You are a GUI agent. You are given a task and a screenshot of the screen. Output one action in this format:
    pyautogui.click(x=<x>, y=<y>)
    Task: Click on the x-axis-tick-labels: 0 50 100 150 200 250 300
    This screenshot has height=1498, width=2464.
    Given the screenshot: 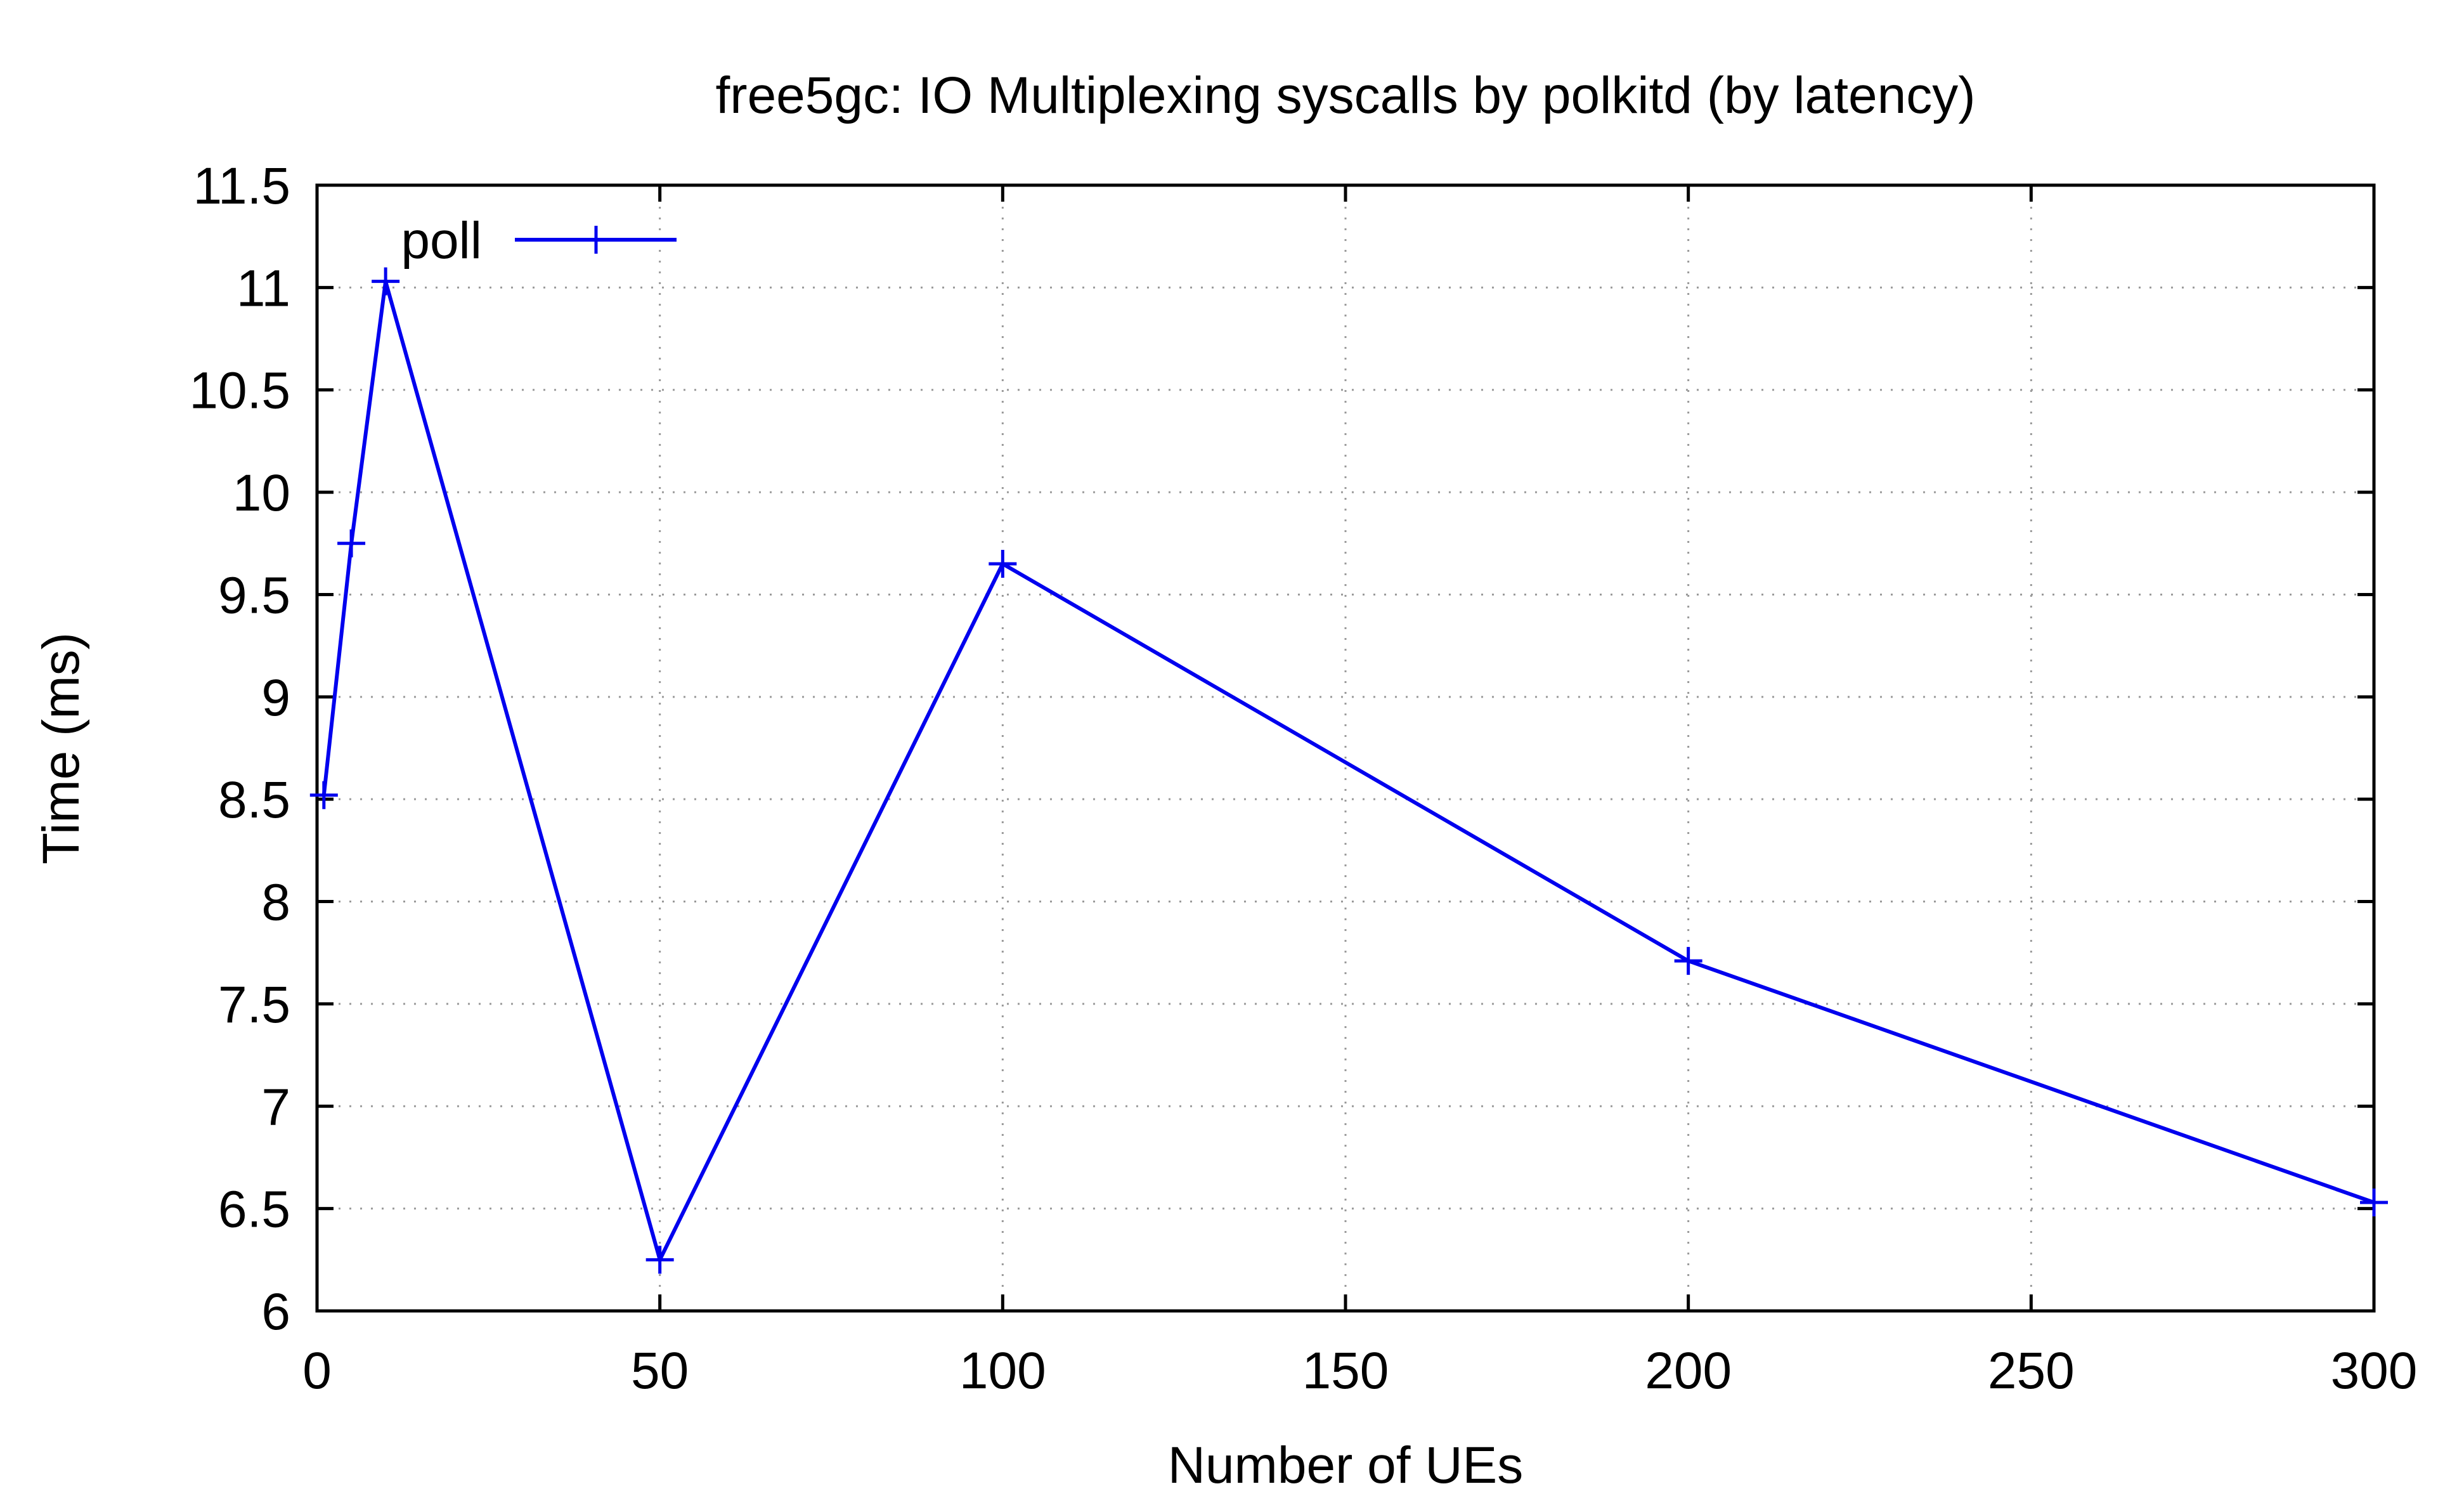 What is the action you would take?
    pyautogui.click(x=1359, y=1371)
    